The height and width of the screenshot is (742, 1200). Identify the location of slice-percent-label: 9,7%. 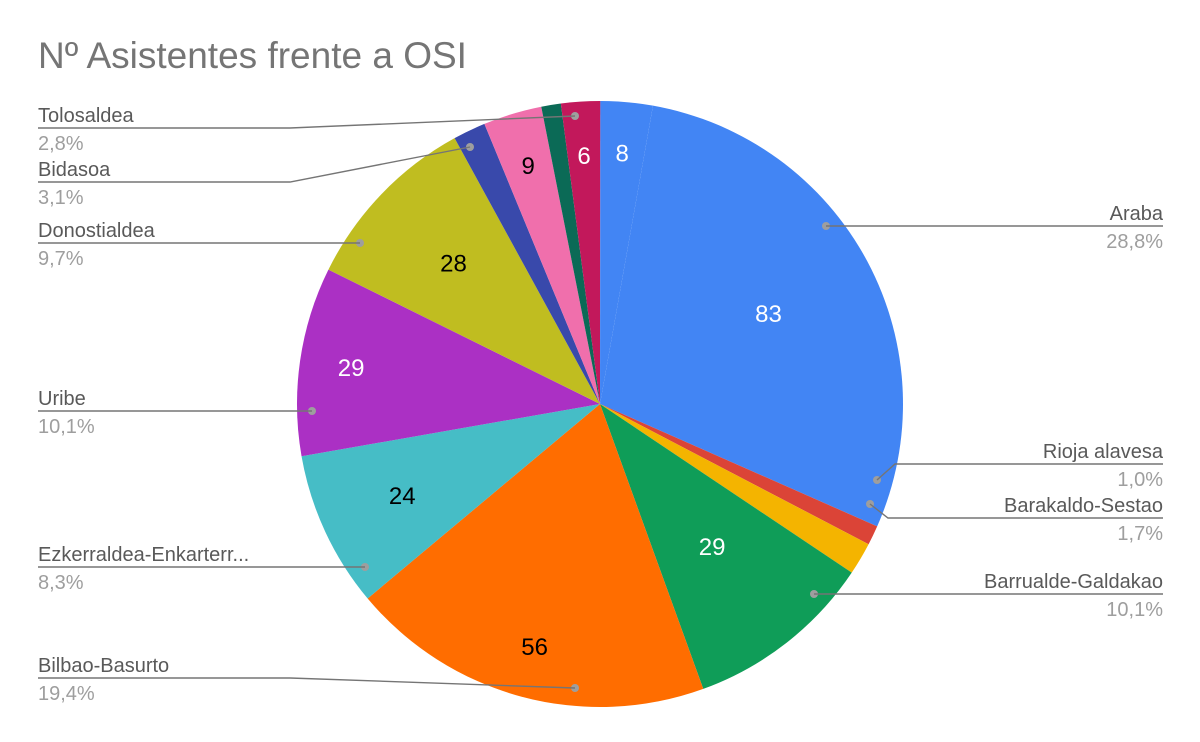
(61, 259).